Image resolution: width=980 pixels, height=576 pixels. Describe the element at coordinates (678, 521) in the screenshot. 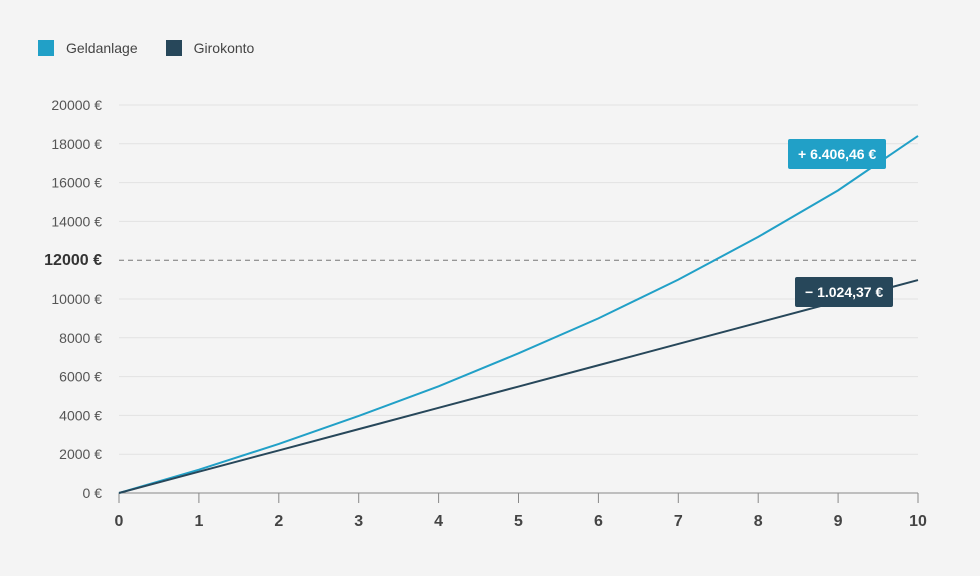

I see `x-tick-label: 7` at that location.